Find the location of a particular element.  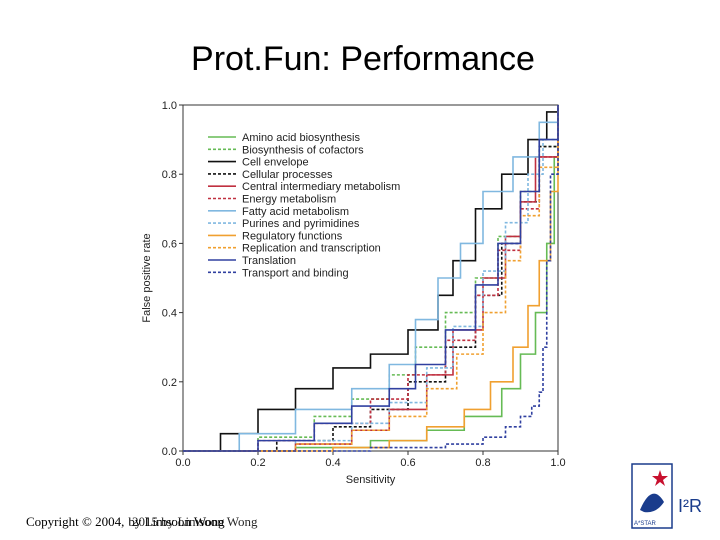

legend-label: Biosynthesis of cofactors is located at coordinates (303, 150).